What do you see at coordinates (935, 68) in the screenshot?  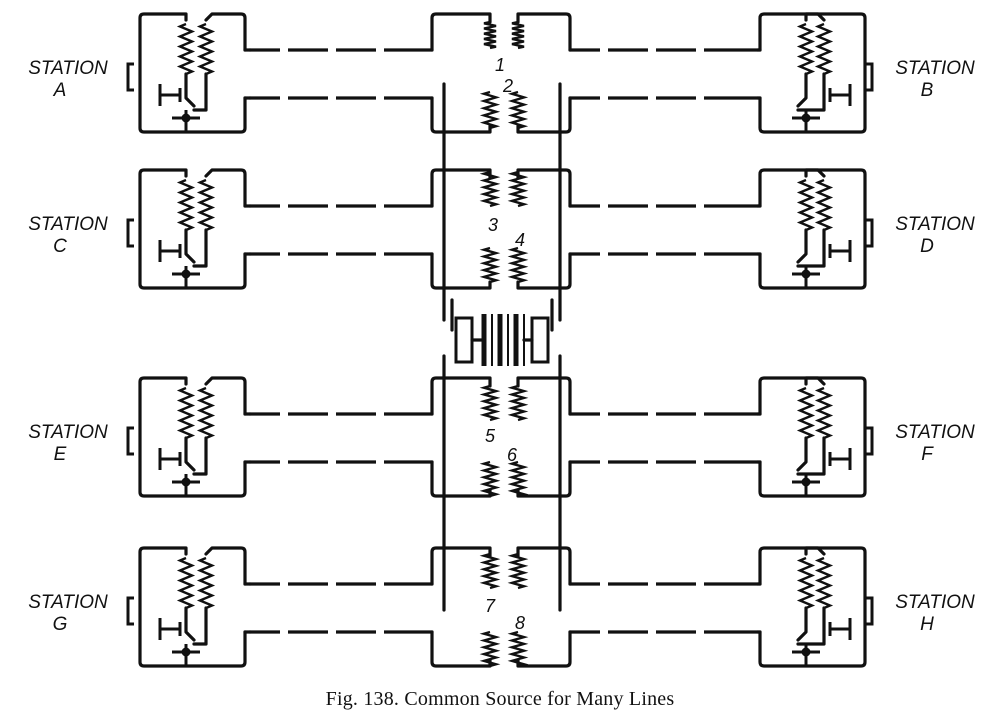 I see `station-label-b: STATION` at bounding box center [935, 68].